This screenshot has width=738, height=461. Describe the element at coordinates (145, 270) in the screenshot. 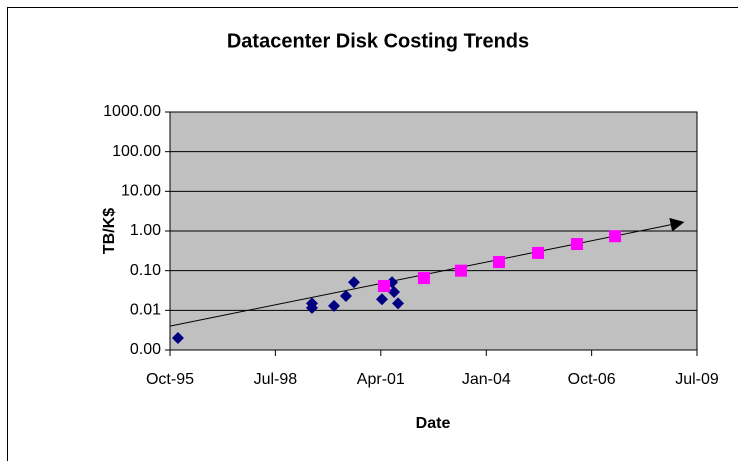

I see `y-tick-label: 0.10` at that location.